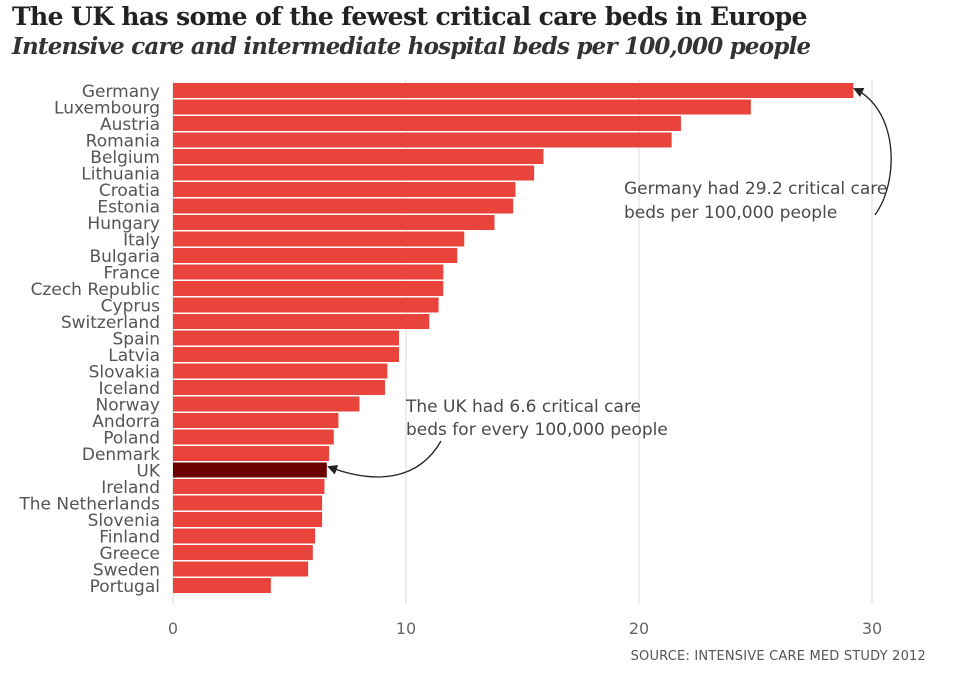 Image resolution: width=958 pixels, height=681 pixels. What do you see at coordinates (134, 356) in the screenshot?
I see `category-label-latvia: Latvia` at bounding box center [134, 356].